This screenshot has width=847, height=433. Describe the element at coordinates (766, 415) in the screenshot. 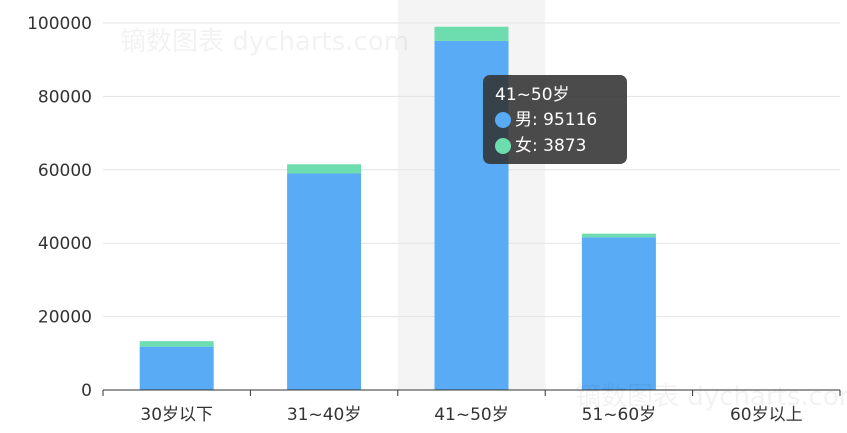

I see `x-tick-label: 60岁以上` at that location.